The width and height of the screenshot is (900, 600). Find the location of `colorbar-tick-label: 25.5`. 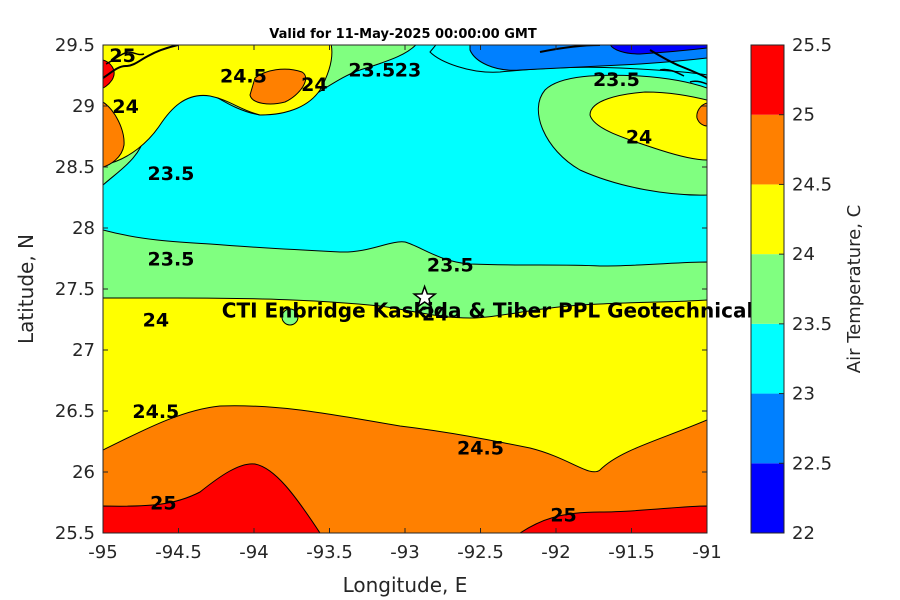

colorbar-tick-label: 25.5 is located at coordinates (812, 45).